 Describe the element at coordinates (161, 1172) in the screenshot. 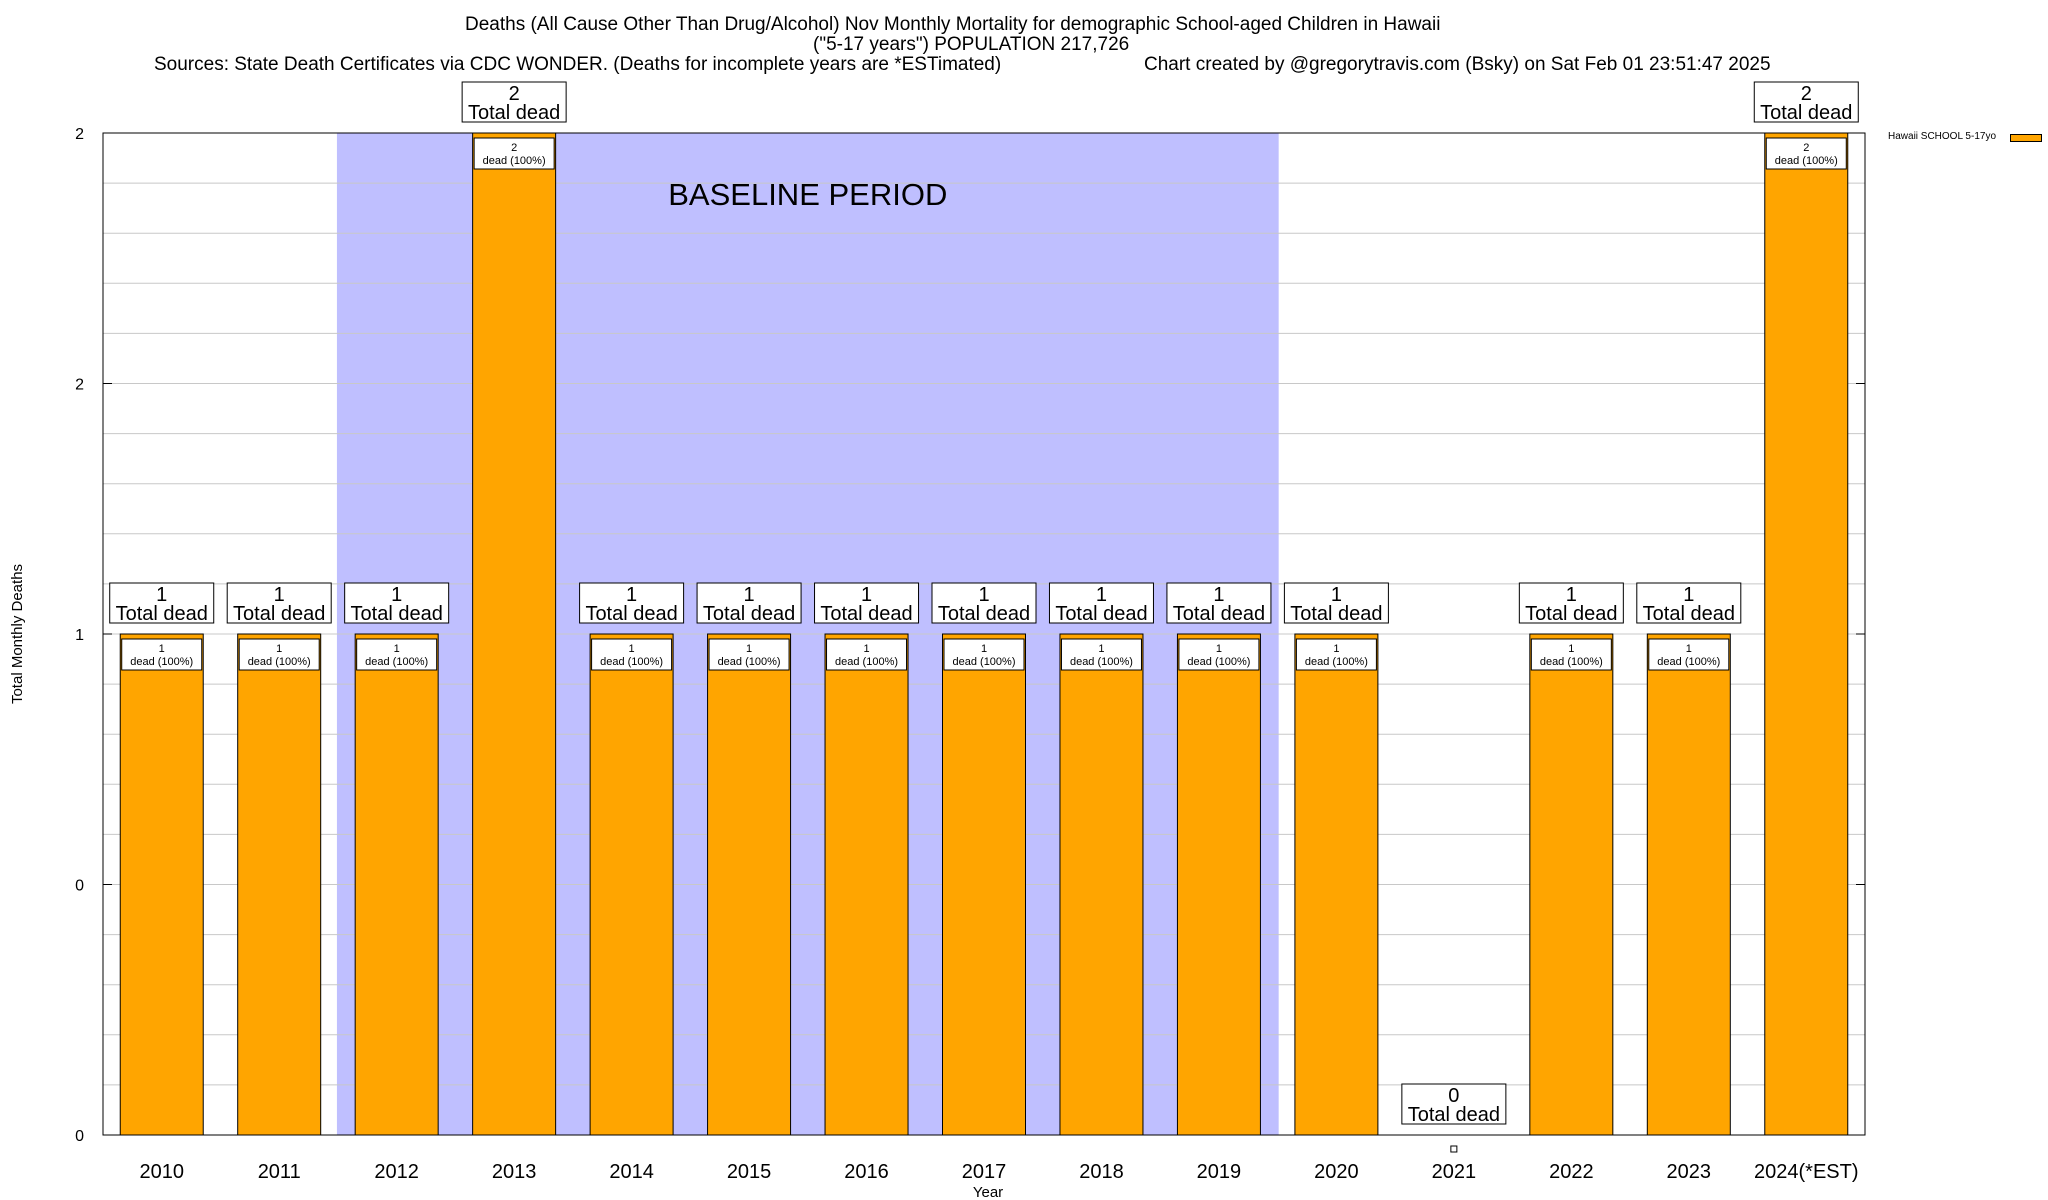

I see `x-tick-label: 2010` at that location.